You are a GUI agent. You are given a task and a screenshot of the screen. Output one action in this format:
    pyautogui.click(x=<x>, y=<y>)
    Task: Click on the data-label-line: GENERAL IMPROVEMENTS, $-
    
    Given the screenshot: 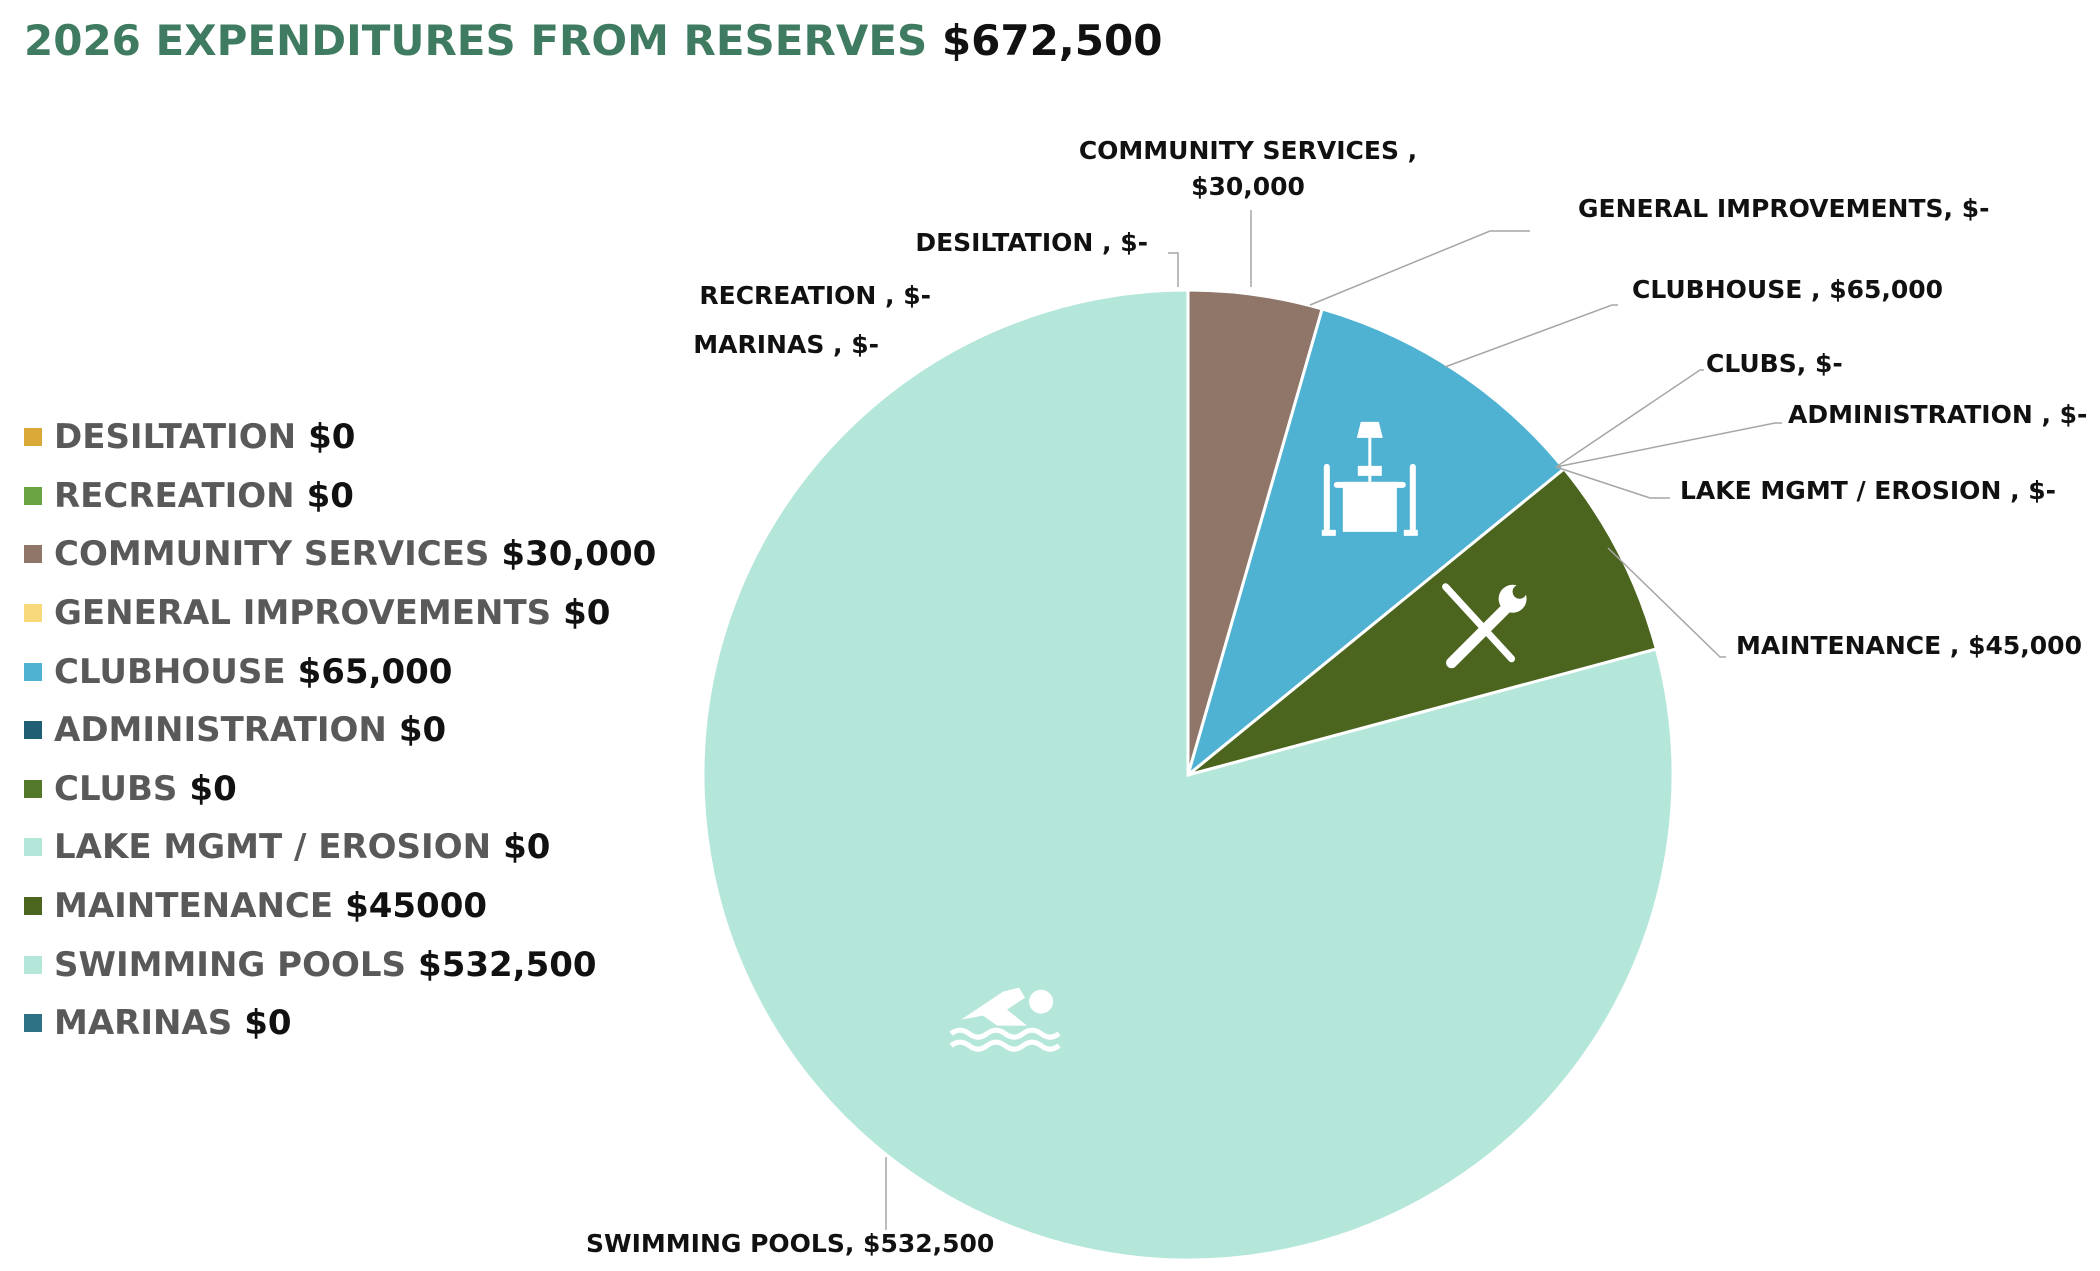 What is the action you would take?
    pyautogui.click(x=1784, y=208)
    